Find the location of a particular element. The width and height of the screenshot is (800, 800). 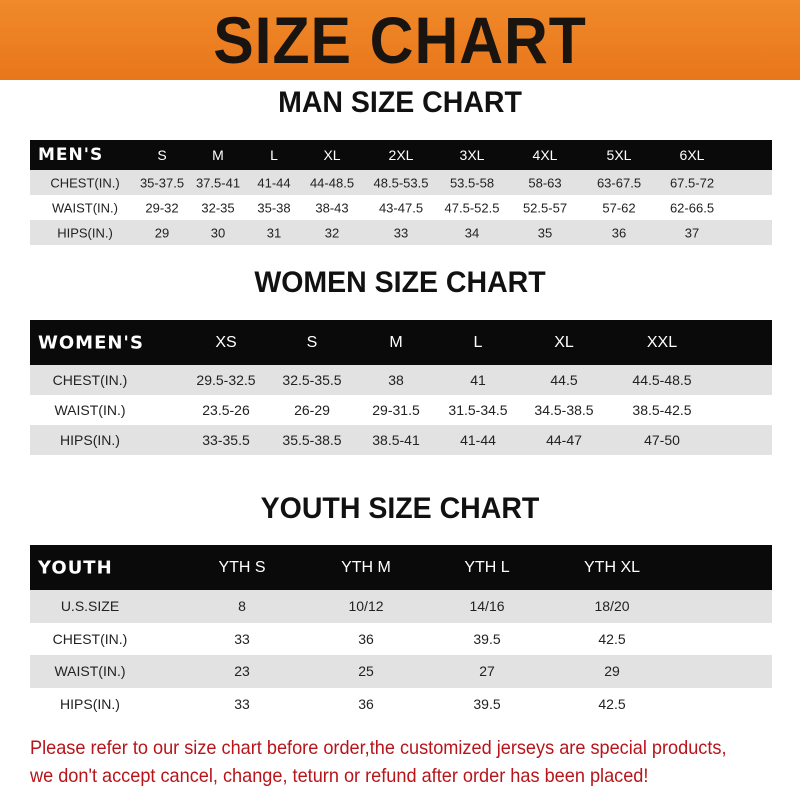

table-cell: 44.5-48.5 is located at coordinates (662, 380).